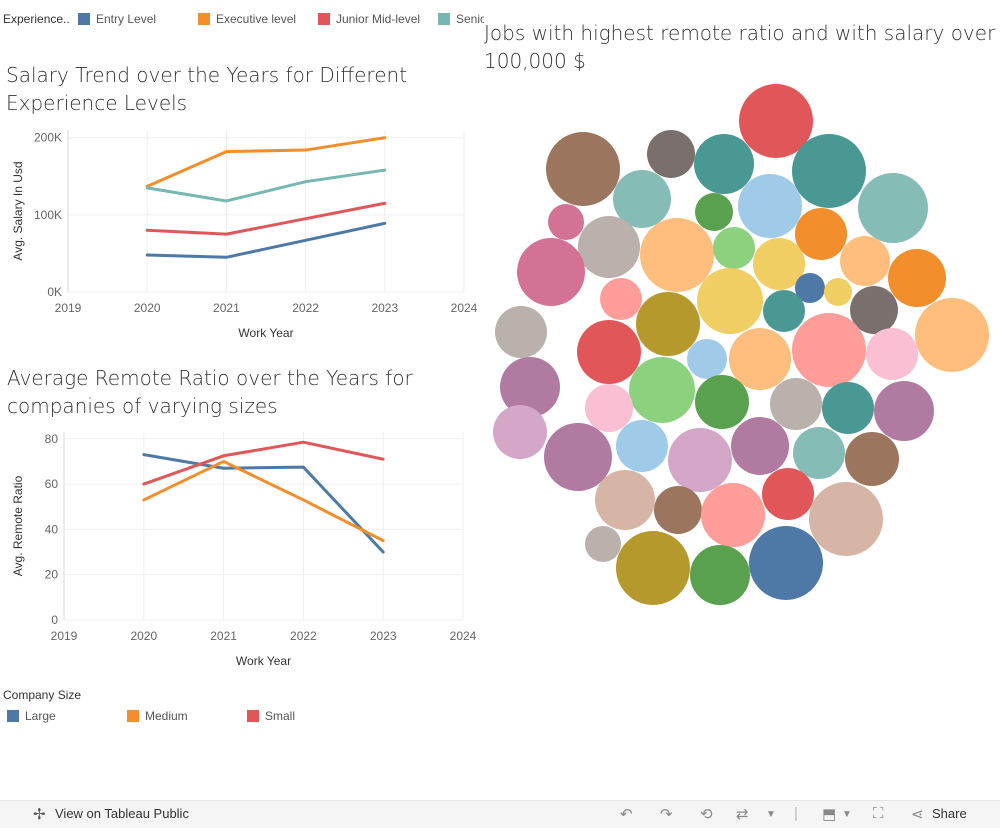 This screenshot has height=828, width=1000. What do you see at coordinates (68, 308) in the screenshot?
I see `x-tick-label: 2019` at bounding box center [68, 308].